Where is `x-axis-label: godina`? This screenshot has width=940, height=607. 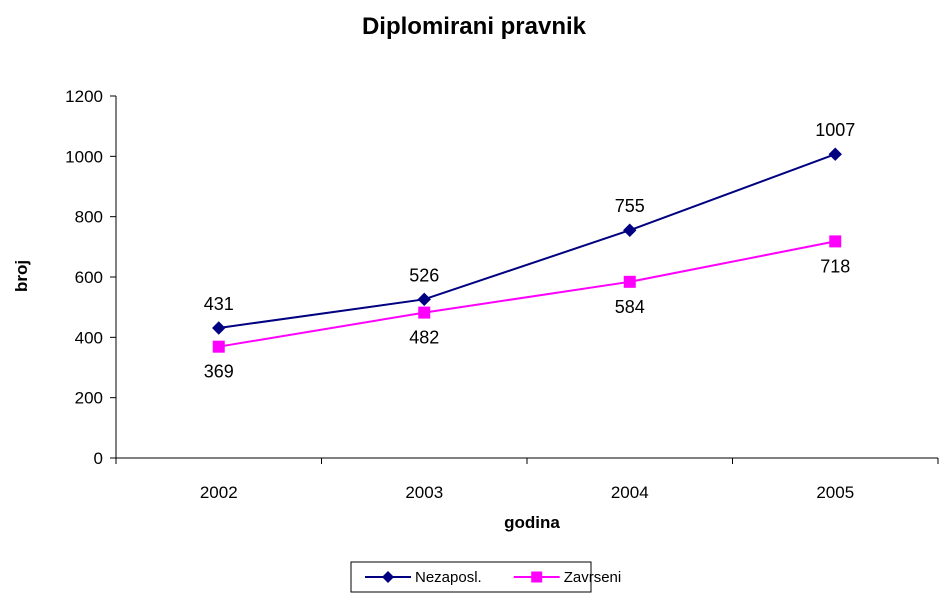 x-axis-label: godina is located at coordinates (532, 522).